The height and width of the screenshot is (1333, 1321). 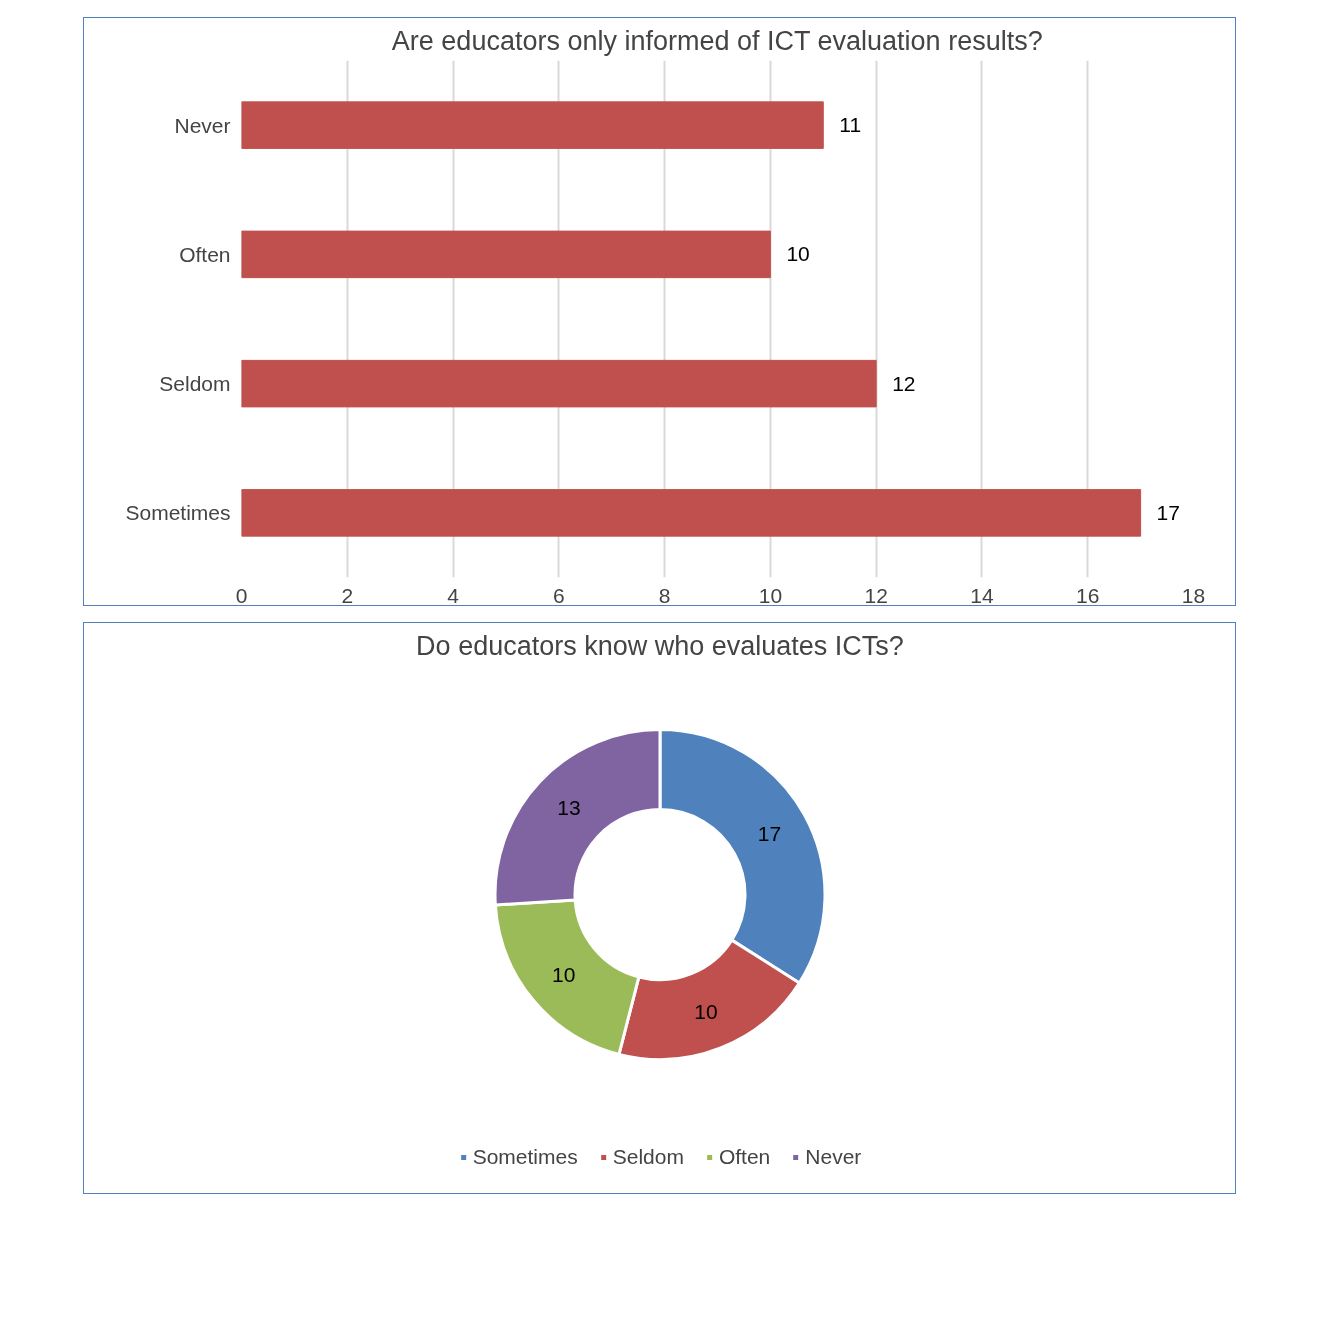 I want to click on x-tick-label: 12, so click(x=876, y=595).